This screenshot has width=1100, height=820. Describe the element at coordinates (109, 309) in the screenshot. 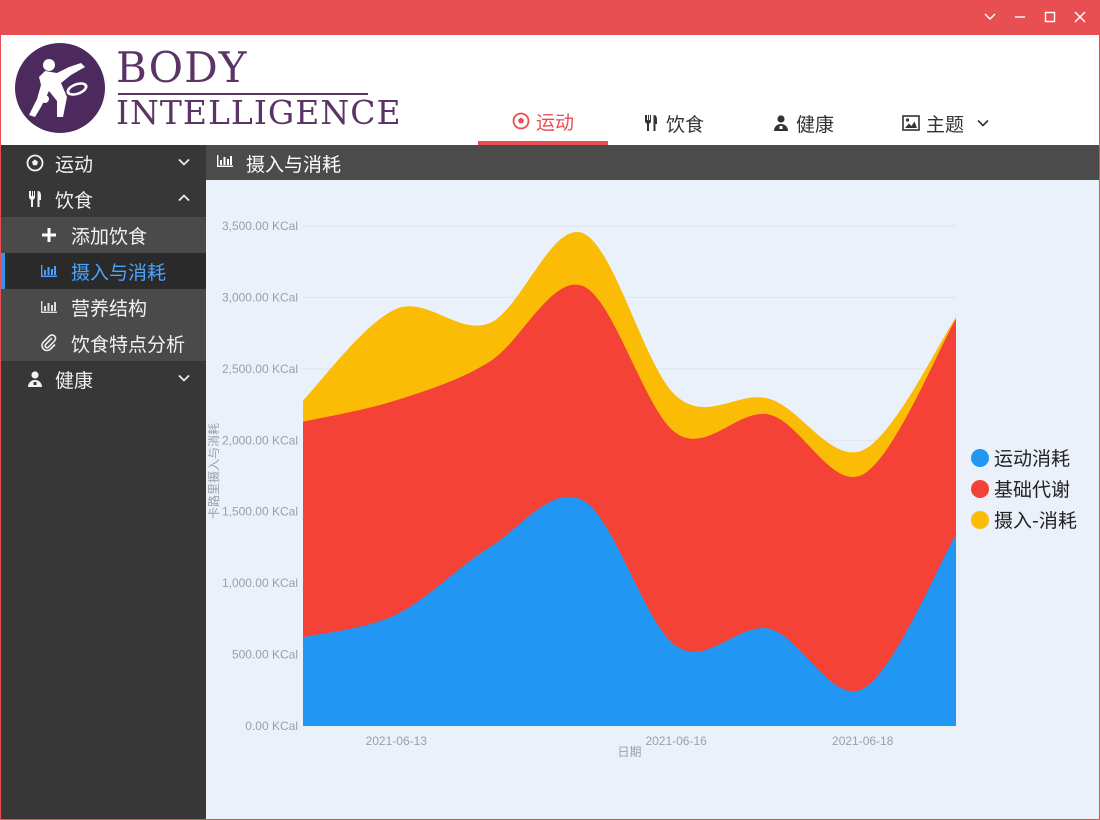

I see `sidebar-subitem-label: 营养结构` at that location.